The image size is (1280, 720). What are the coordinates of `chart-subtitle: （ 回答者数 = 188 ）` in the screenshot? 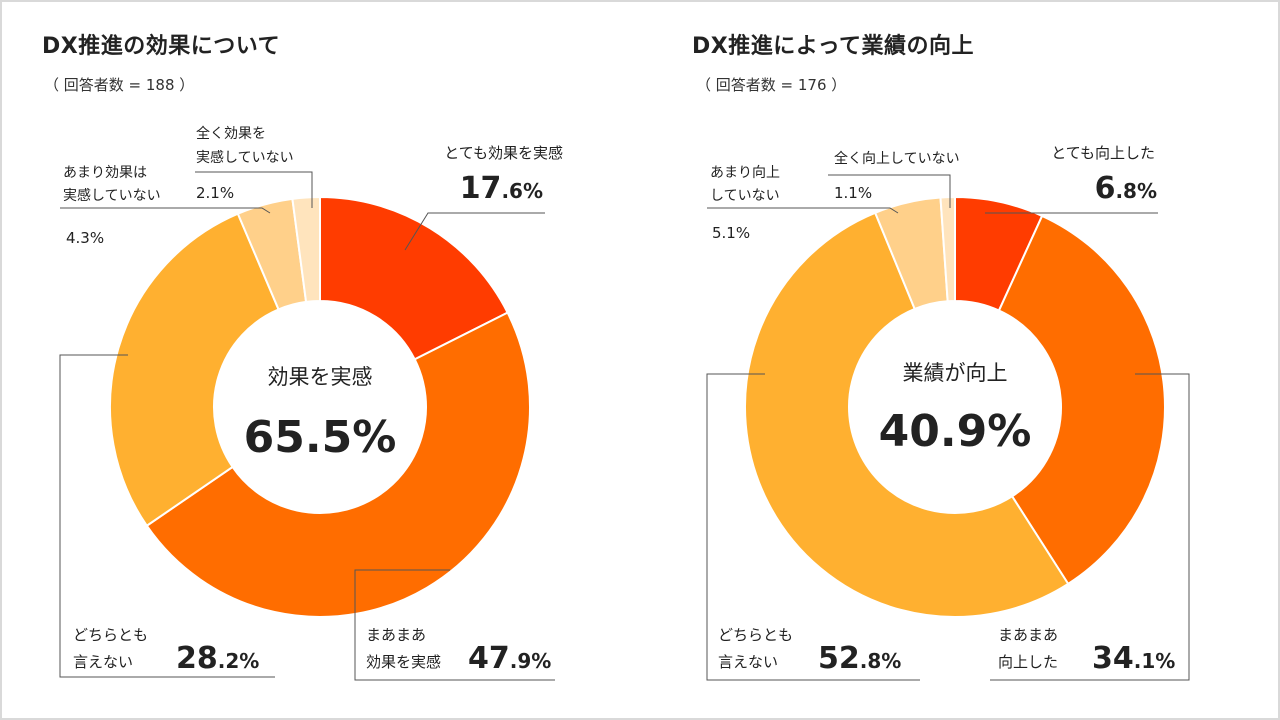 It's located at (119, 85).